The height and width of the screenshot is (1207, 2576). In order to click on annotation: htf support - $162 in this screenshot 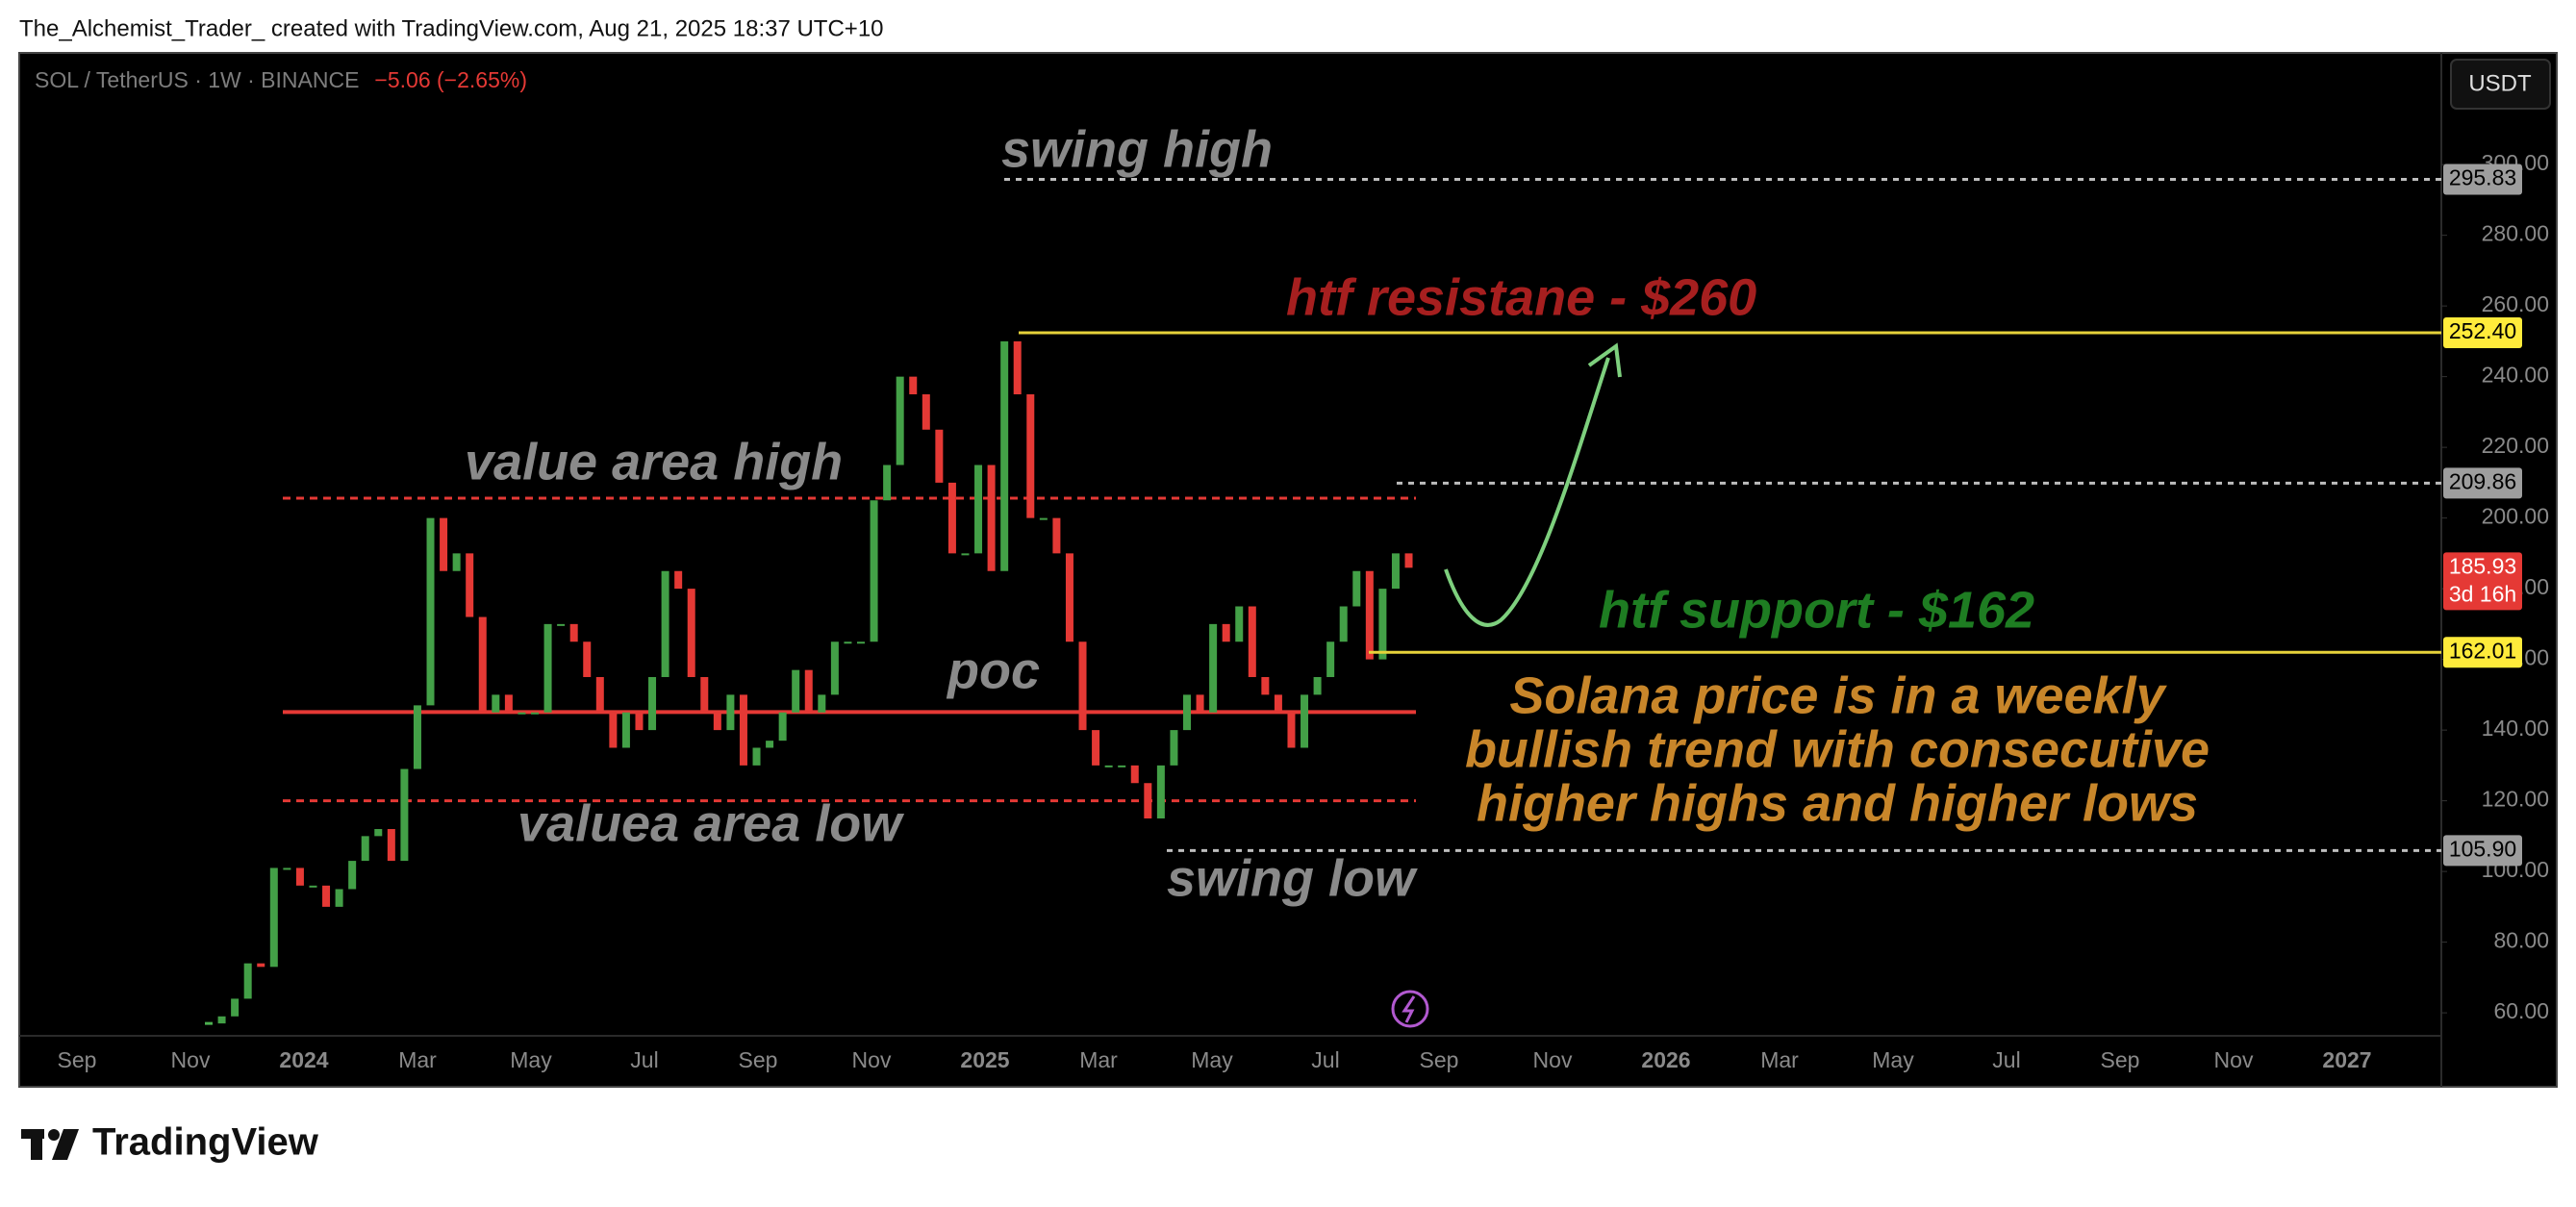, I will do `click(1817, 610)`.